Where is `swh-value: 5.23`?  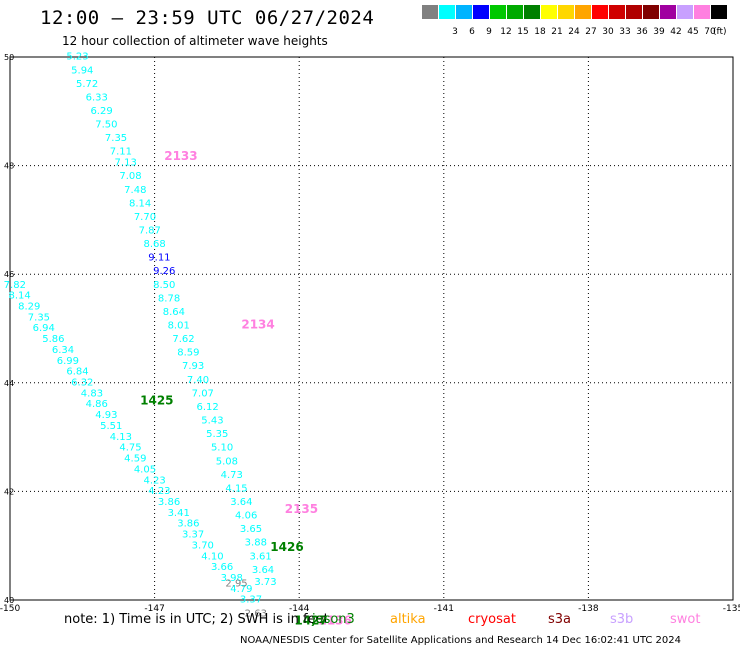
swh-value: 5.23 is located at coordinates (77, 57).